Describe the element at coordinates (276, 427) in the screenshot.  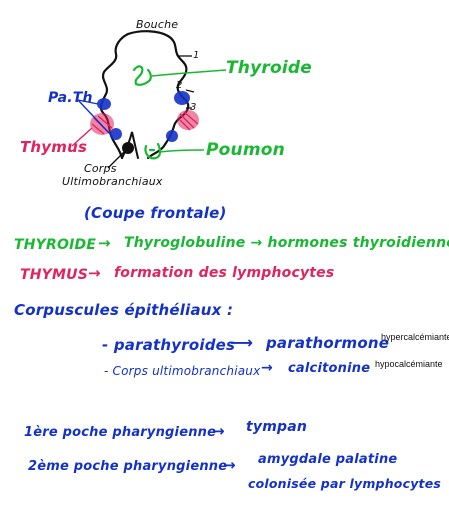
I see `poche1-result: tympan` at that location.